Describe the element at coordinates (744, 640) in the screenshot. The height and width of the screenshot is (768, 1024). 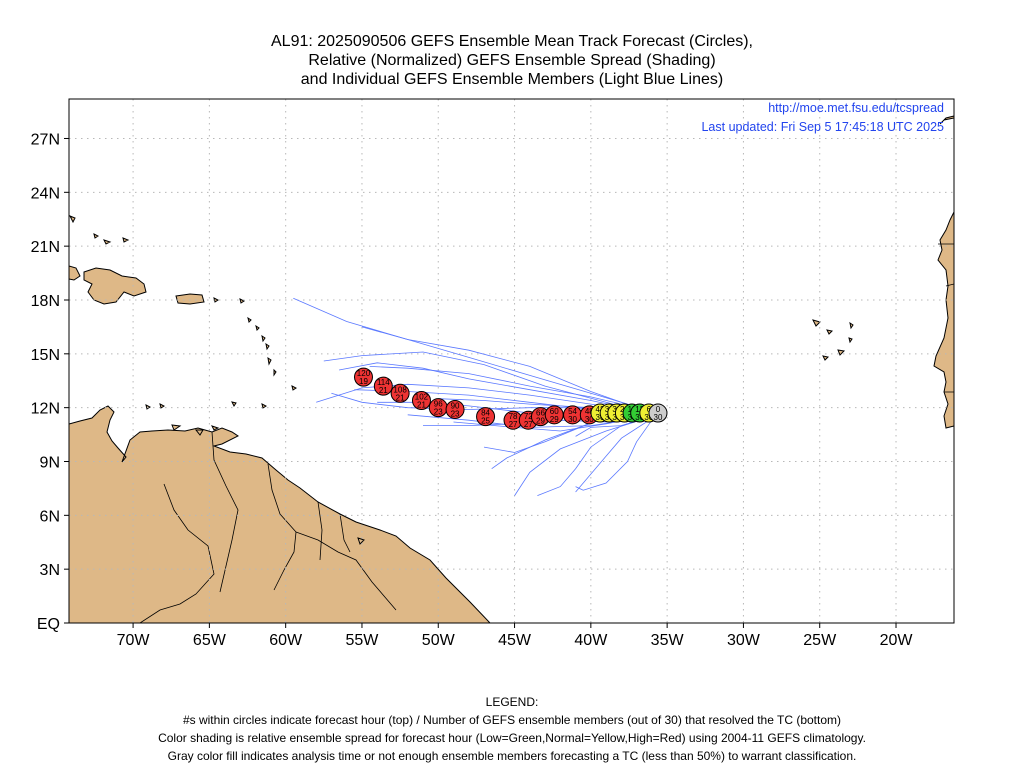
I see `lon-tick-label: 30W` at that location.